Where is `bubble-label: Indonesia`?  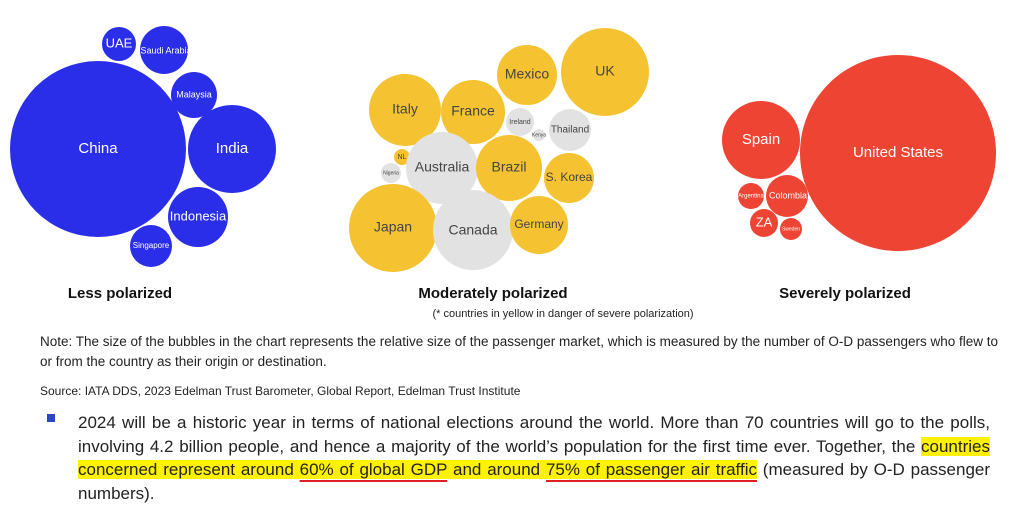 bubble-label: Indonesia is located at coordinates (198, 215).